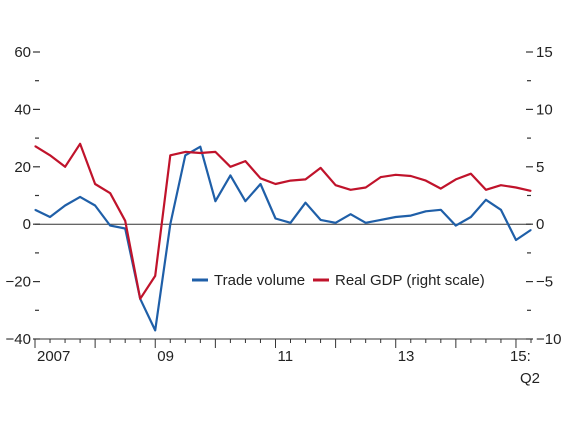  I want to click on left-tick-label: 0, so click(27, 224).